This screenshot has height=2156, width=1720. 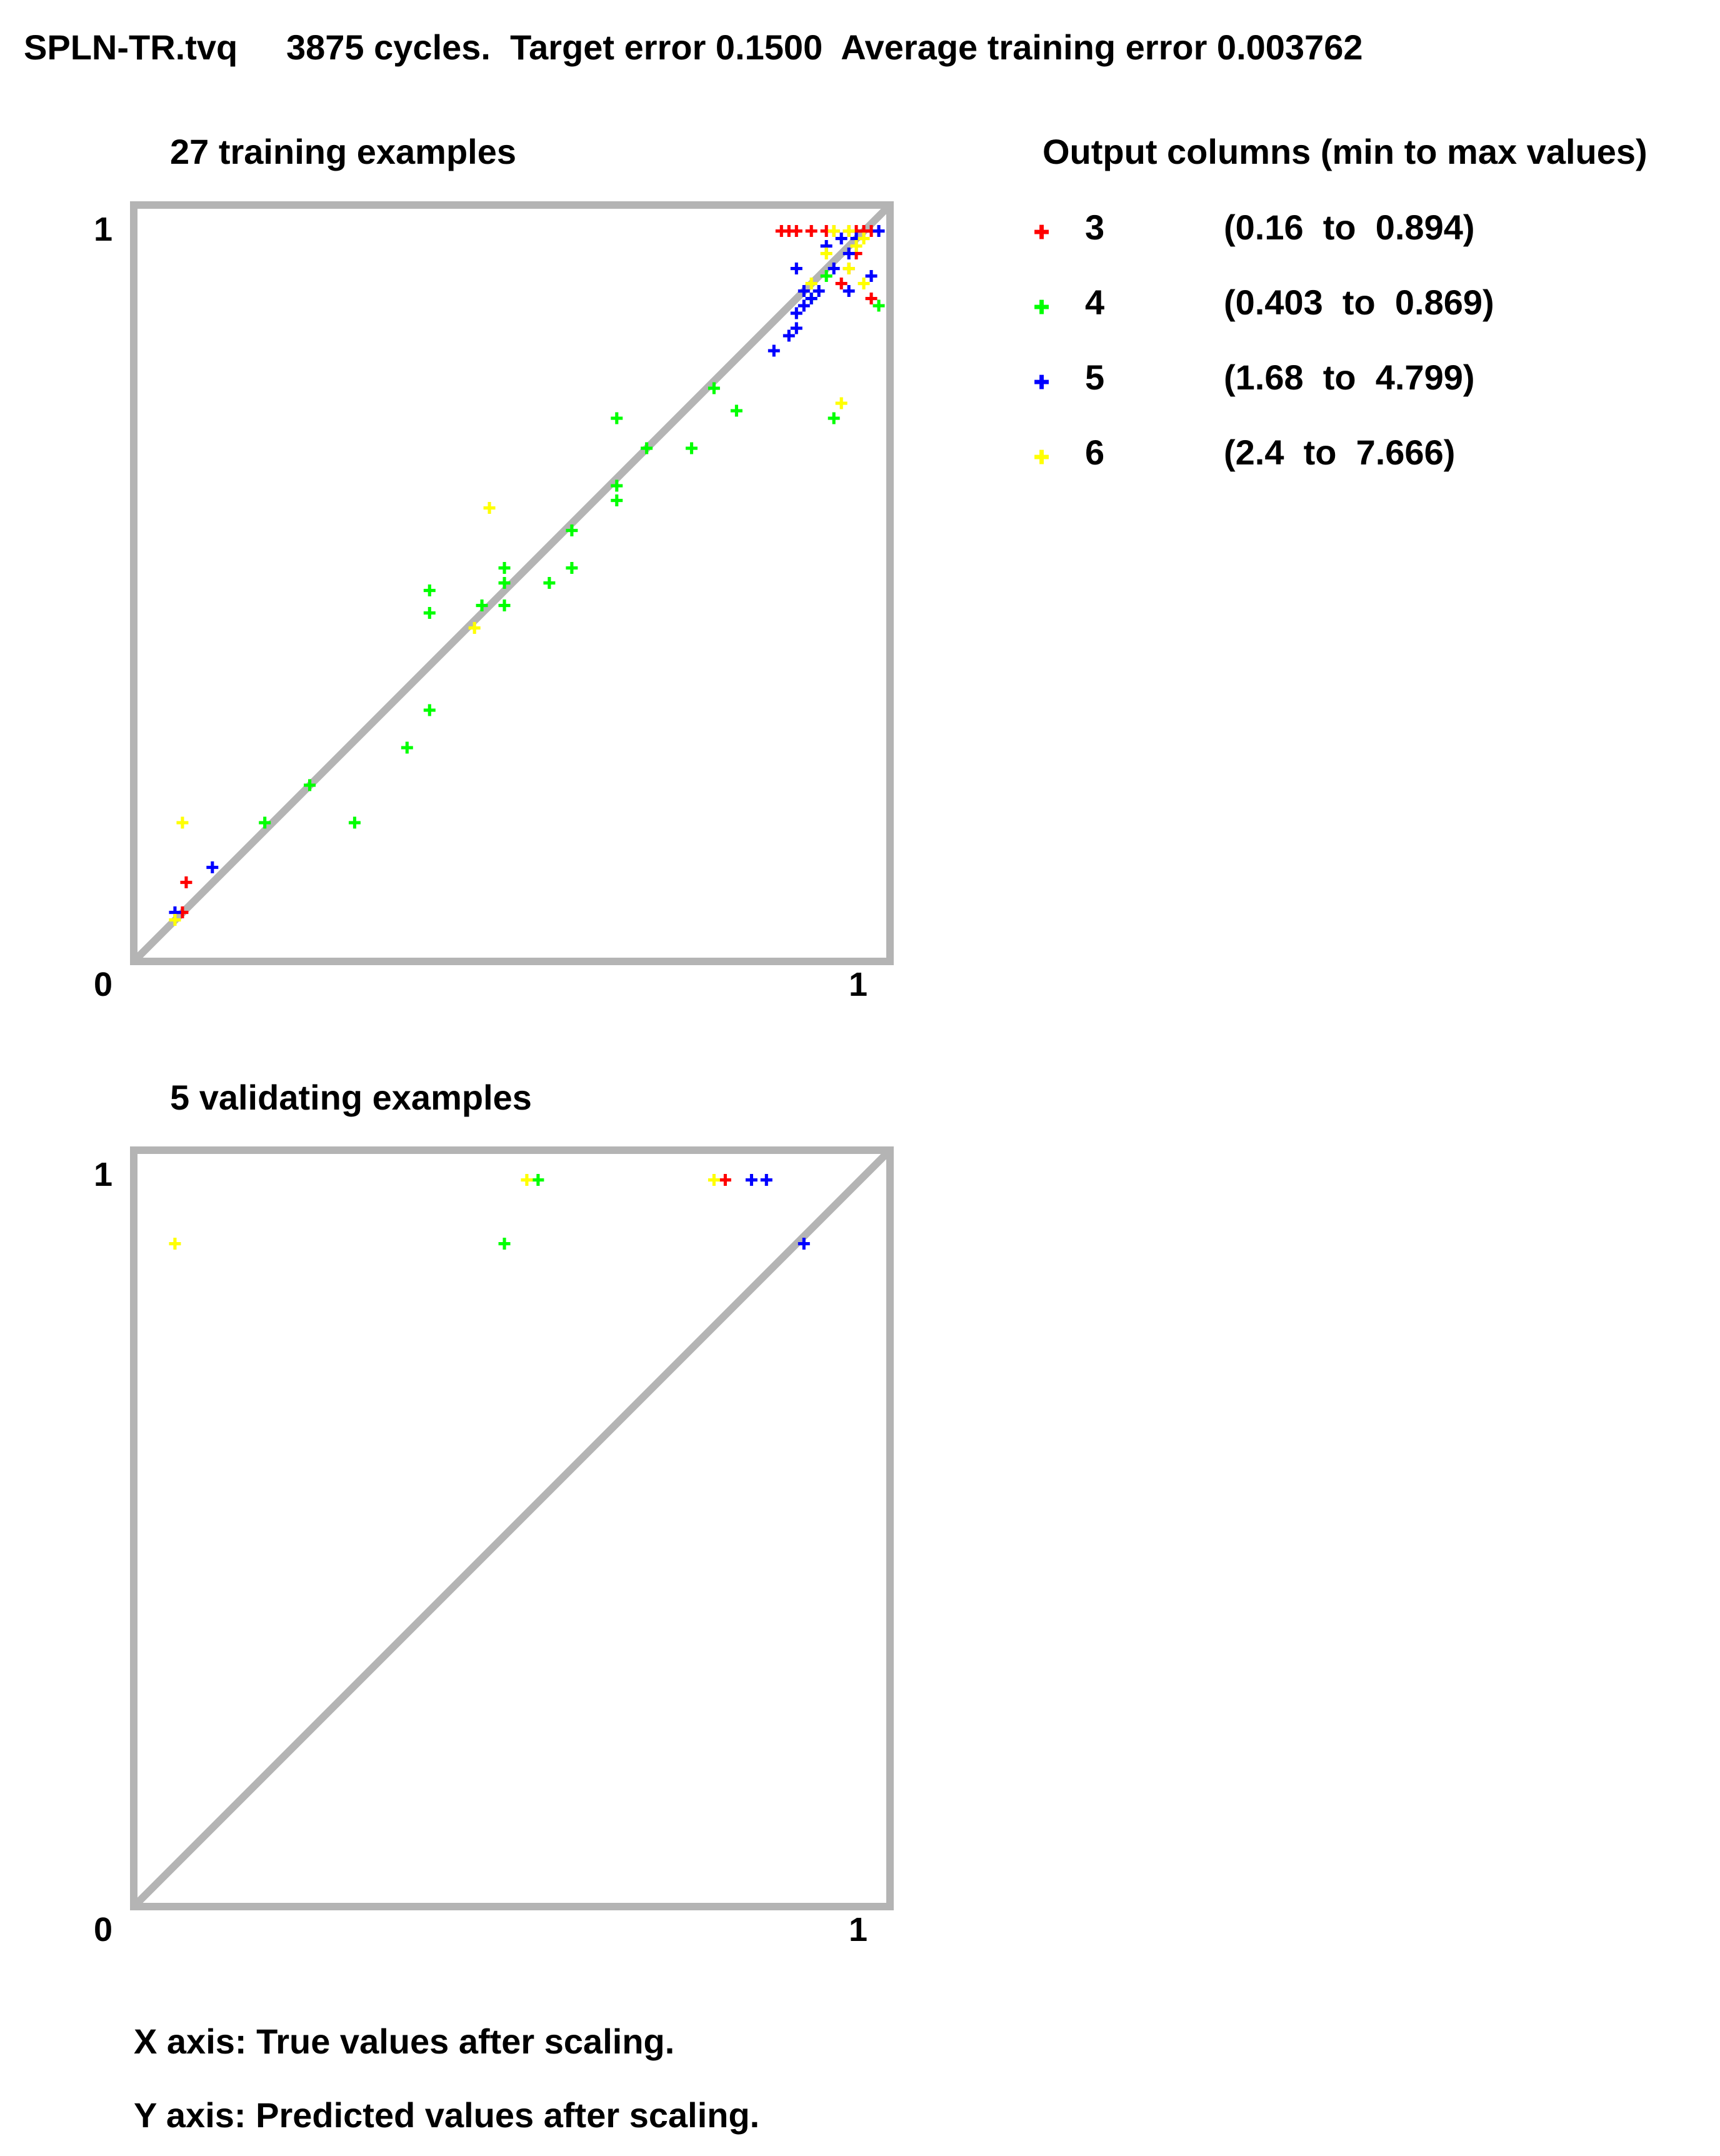 I want to click on point-col5-13: ✚, so click(x=849, y=292).